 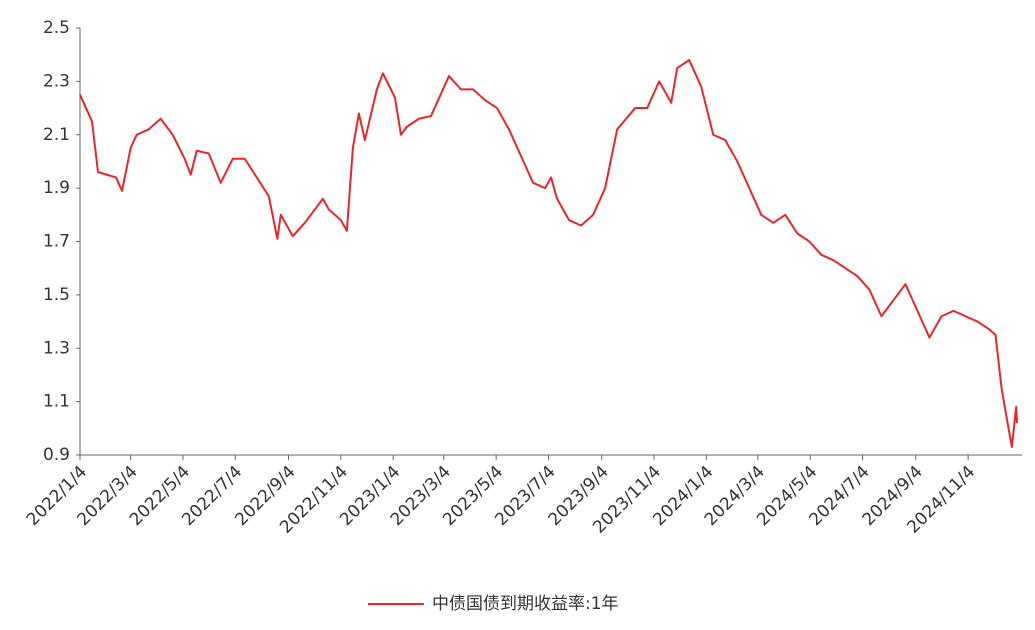 I want to click on y-tick-label: 2.3, so click(x=56, y=81).